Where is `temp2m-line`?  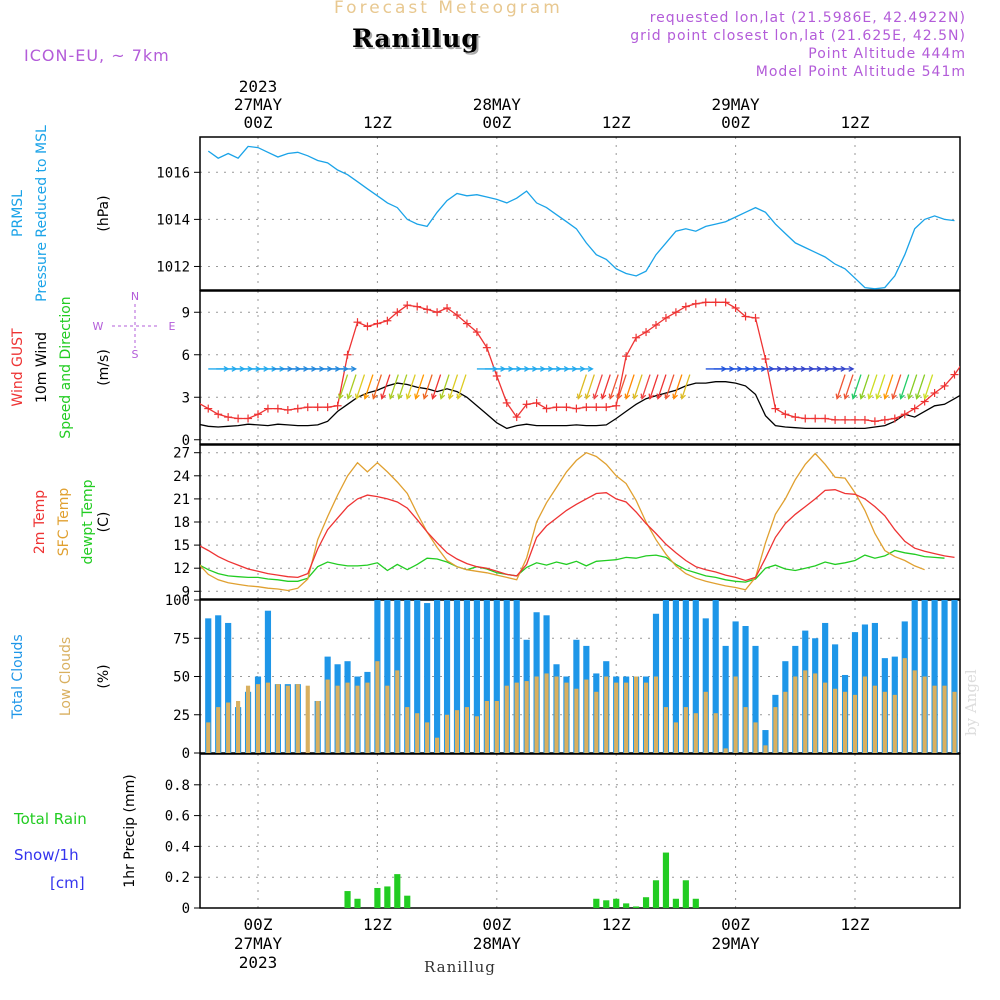
temp2m-line is located at coordinates (577, 535).